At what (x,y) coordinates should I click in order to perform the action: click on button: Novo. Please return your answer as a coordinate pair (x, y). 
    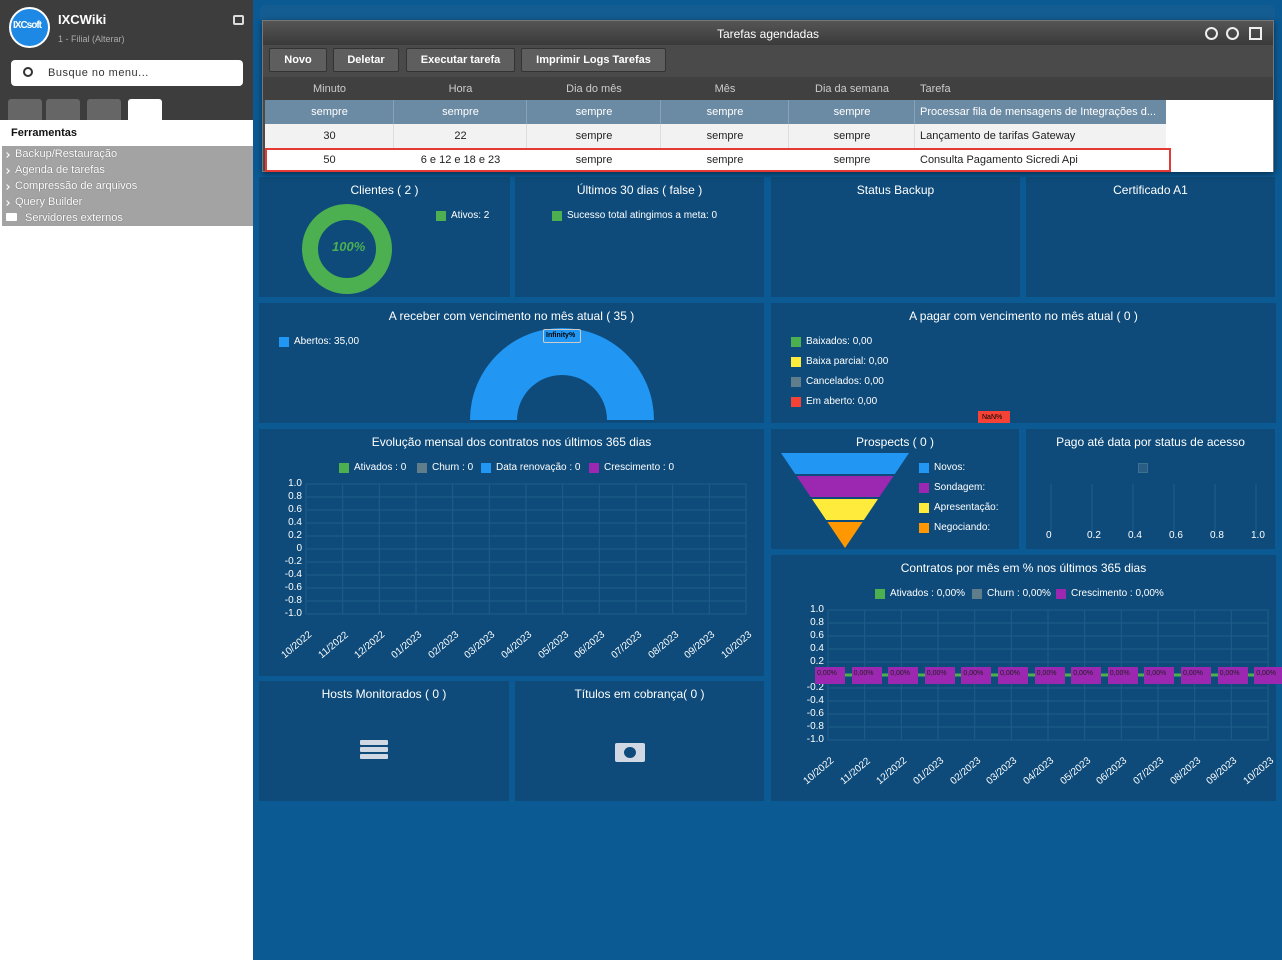
    Looking at the image, I should click on (298, 60).